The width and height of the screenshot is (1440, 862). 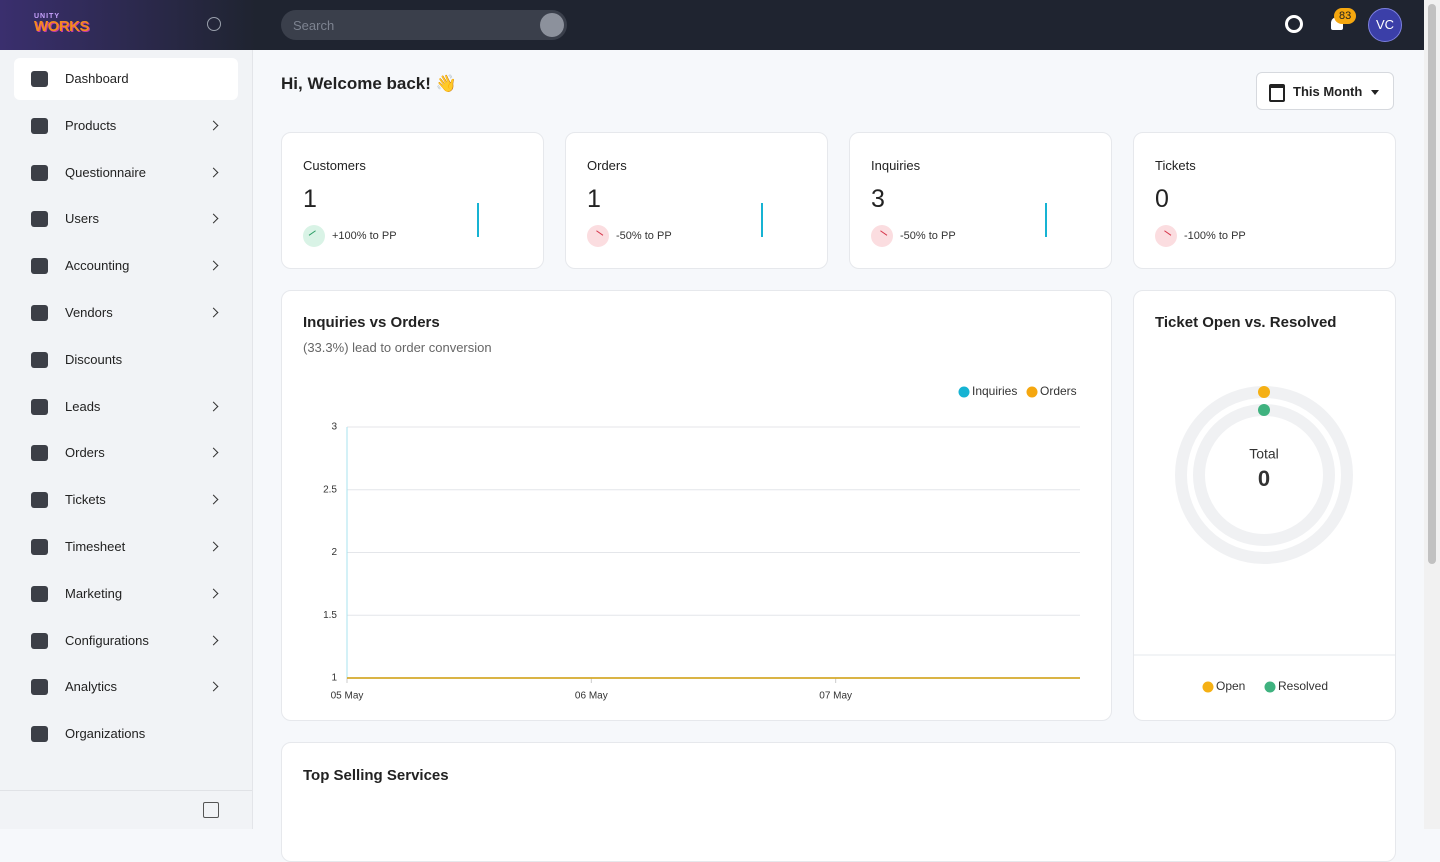 What do you see at coordinates (1175, 165) in the screenshot?
I see `stat-label: Tickets` at bounding box center [1175, 165].